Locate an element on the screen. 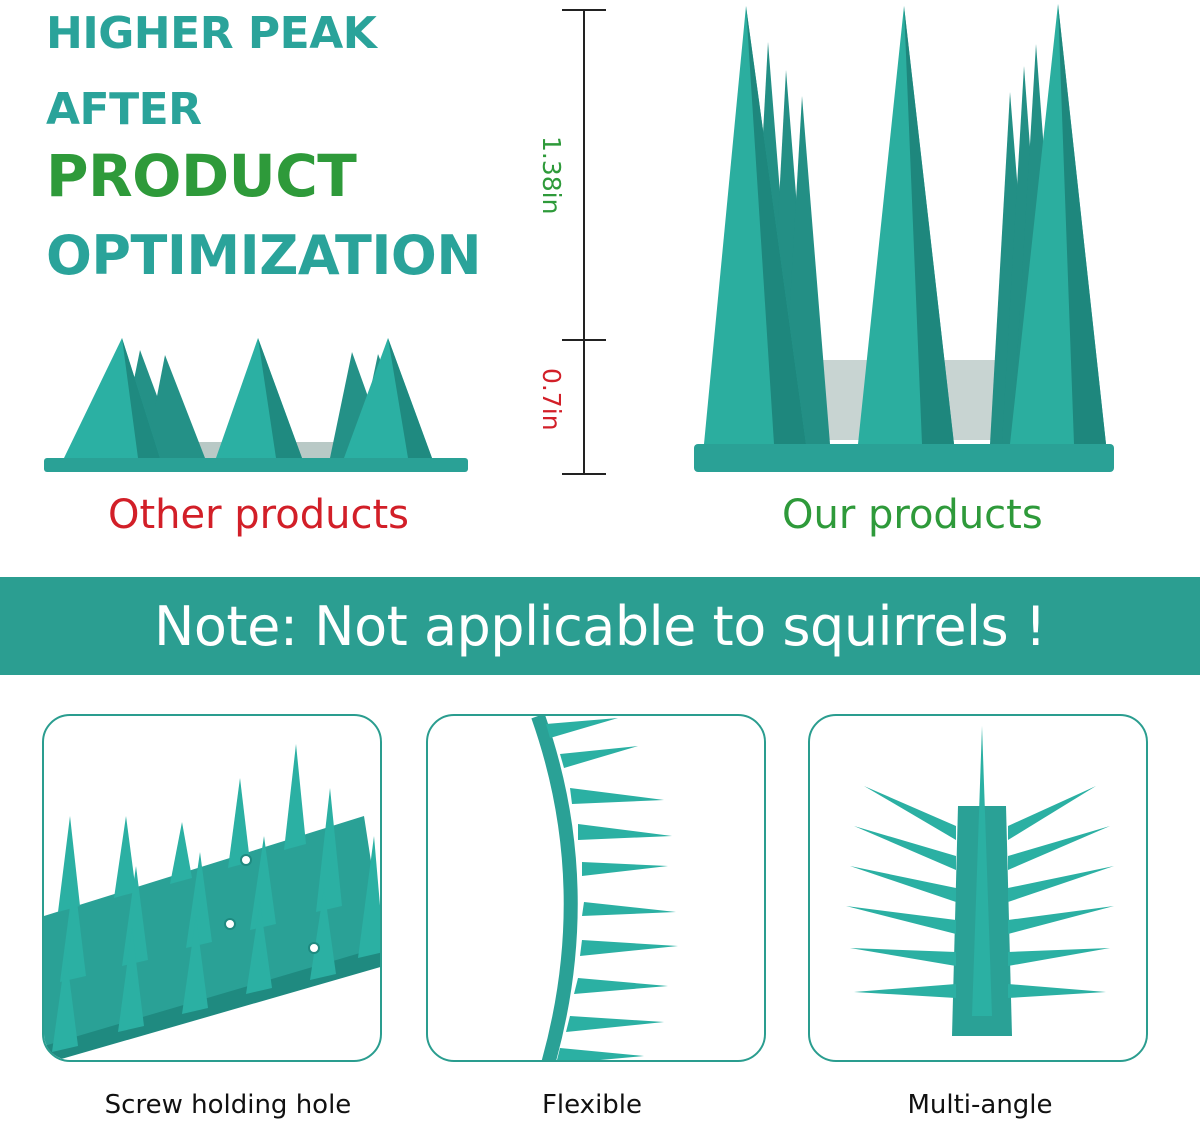 The image size is (1200, 1129). feature-label-multi-angle: Multi-angle is located at coordinates (980, 1105).